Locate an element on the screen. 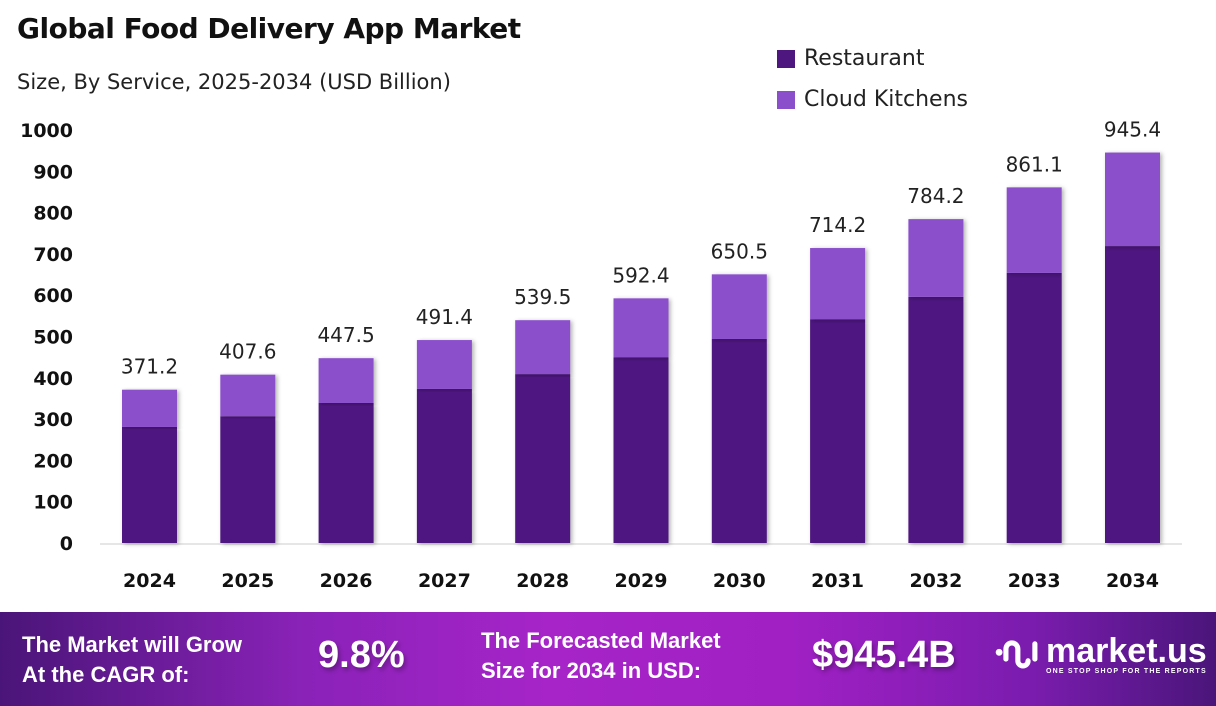 Image resolution: width=1216 pixels, height=706 pixels. y-tick-label: 1000 is located at coordinates (46, 131).